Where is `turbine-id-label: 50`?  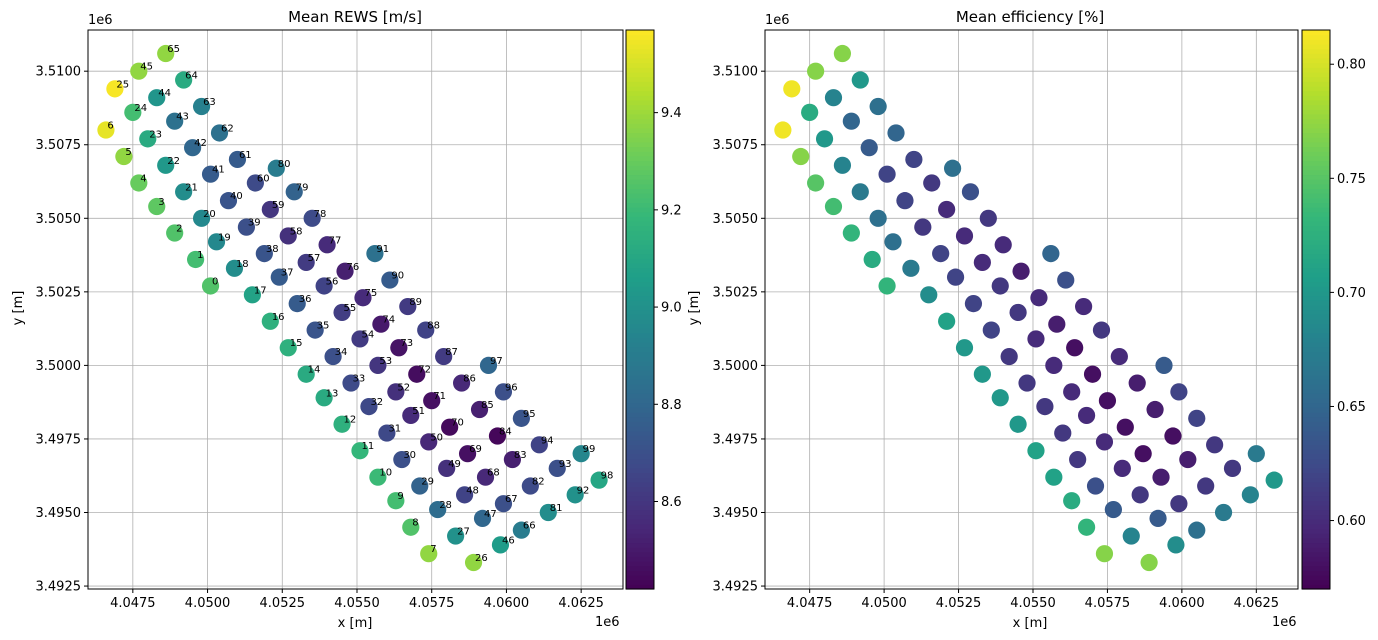
turbine-id-label: 50 is located at coordinates (436, 437).